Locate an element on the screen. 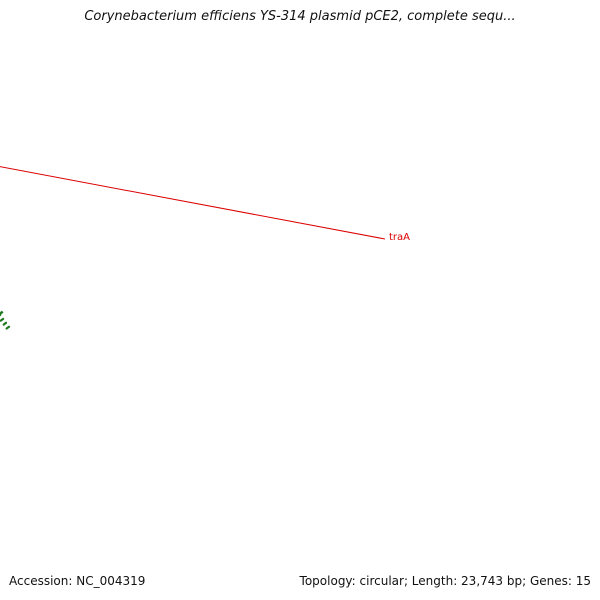  accession-label: Accession: NC_004319 is located at coordinates (77, 581).